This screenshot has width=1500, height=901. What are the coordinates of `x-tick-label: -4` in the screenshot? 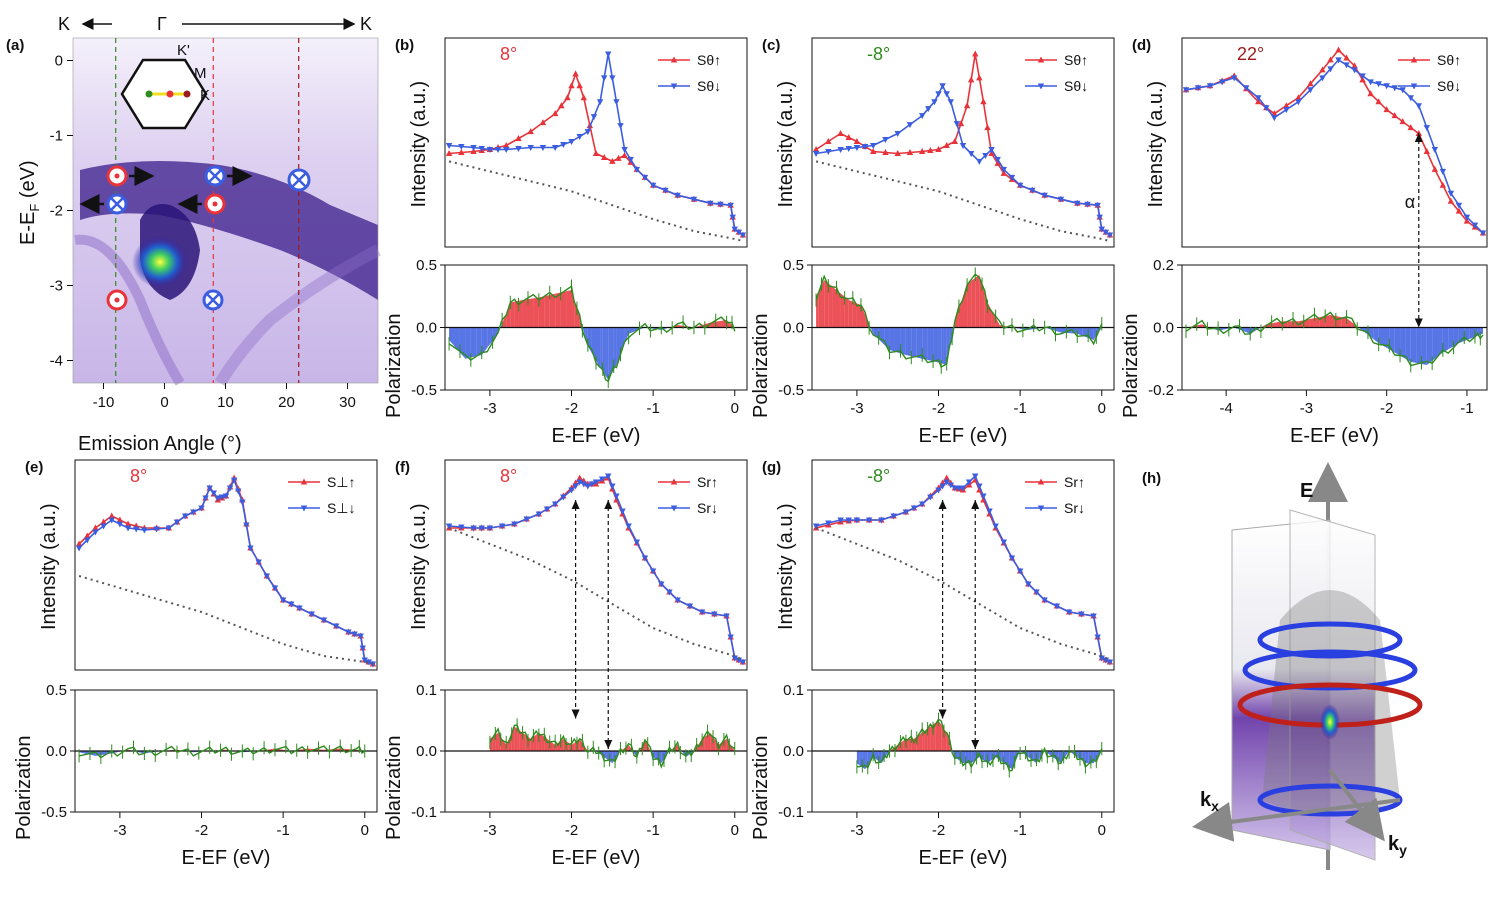 It's located at (1225, 408).